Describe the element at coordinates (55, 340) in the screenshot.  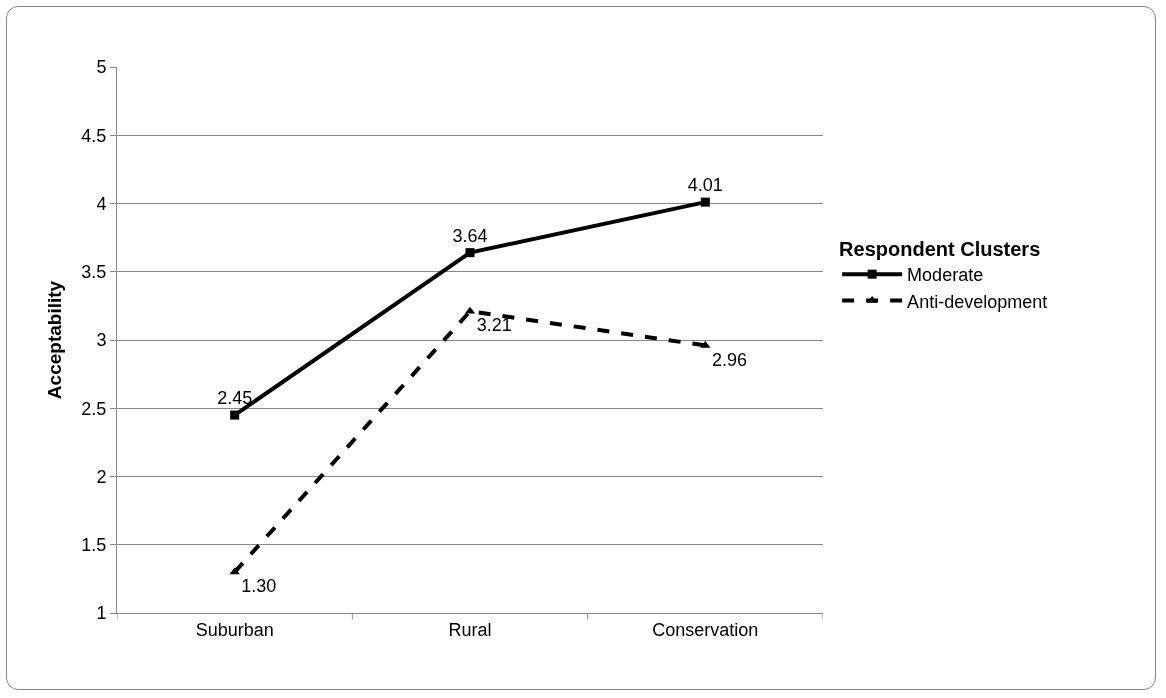
I see `y-axis-title: Acceptability` at that location.